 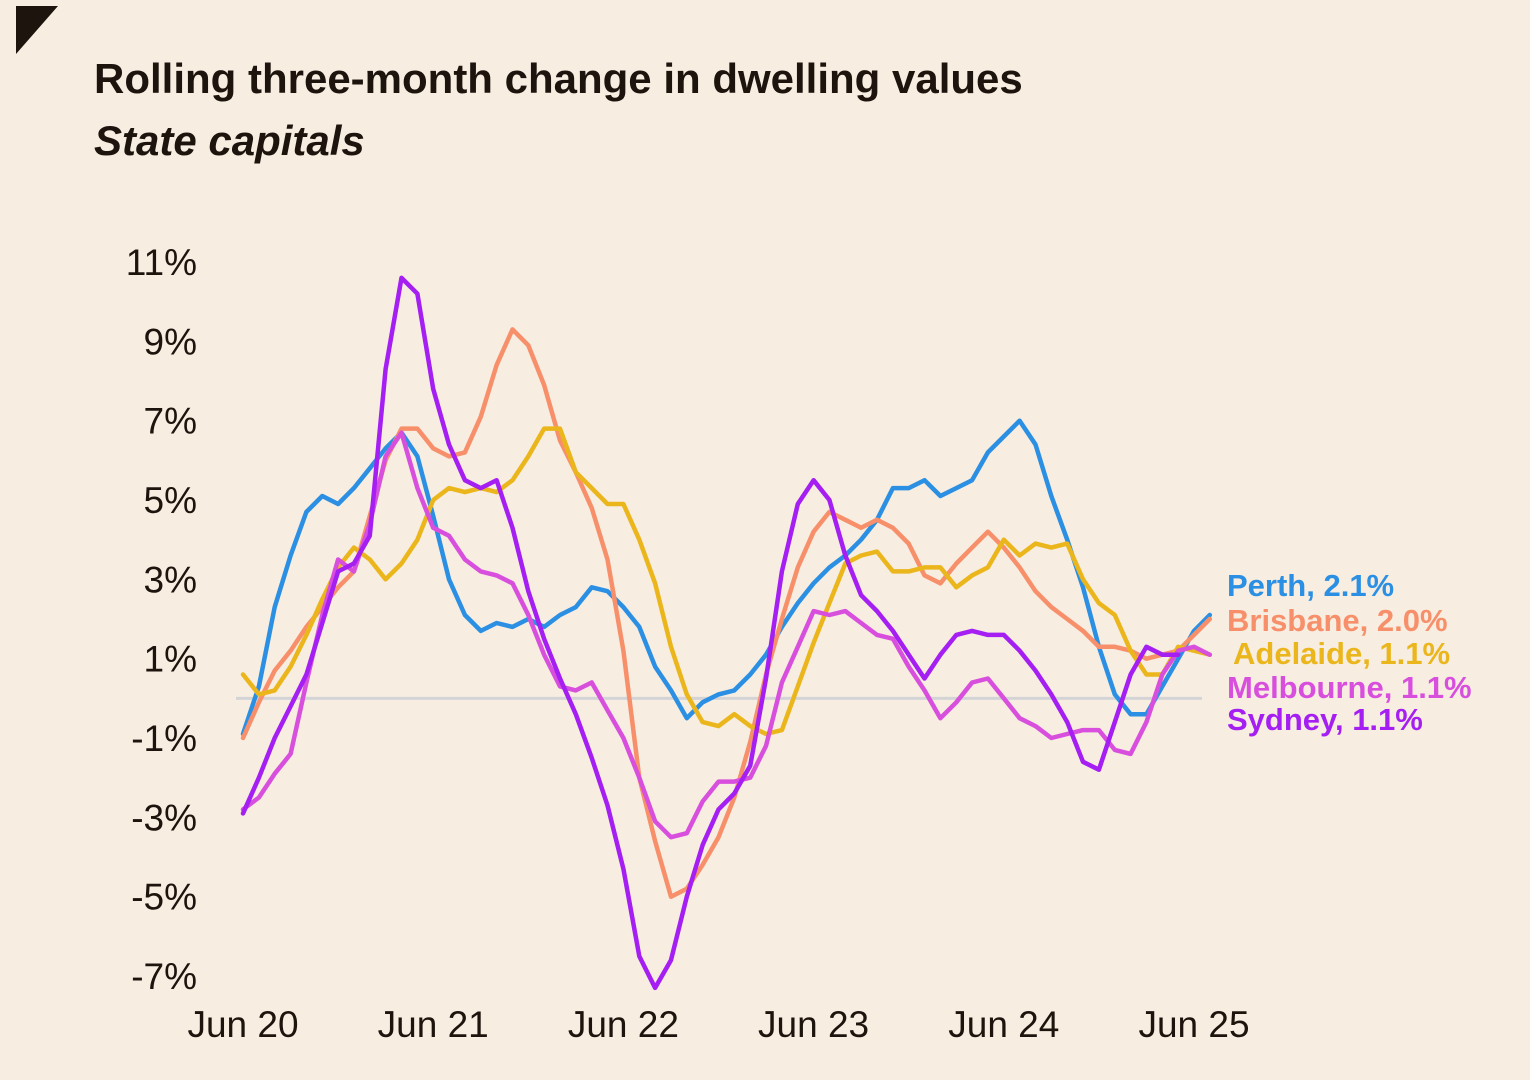 What do you see at coordinates (170, 579) in the screenshot?
I see `y-tick-label: 3%` at bounding box center [170, 579].